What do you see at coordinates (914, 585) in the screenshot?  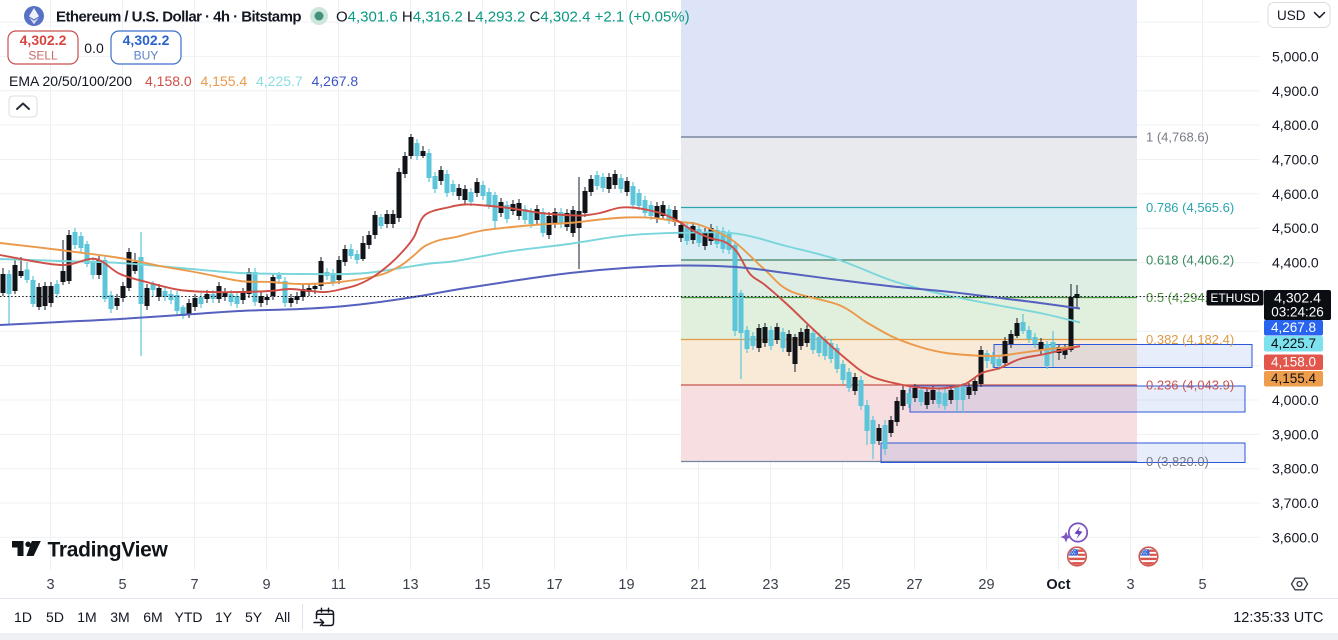 I see `svg-text: 27` at bounding box center [914, 585].